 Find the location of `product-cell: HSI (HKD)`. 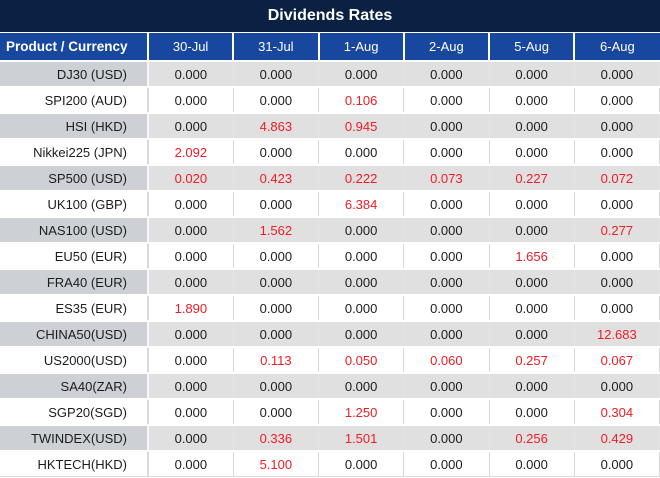

product-cell: HSI (HKD) is located at coordinates (74, 126).